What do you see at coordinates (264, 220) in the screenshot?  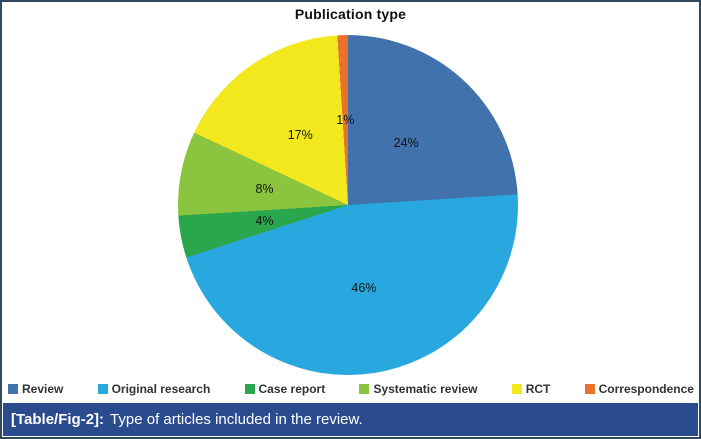 I see `pie-percent-label: 4%` at bounding box center [264, 220].